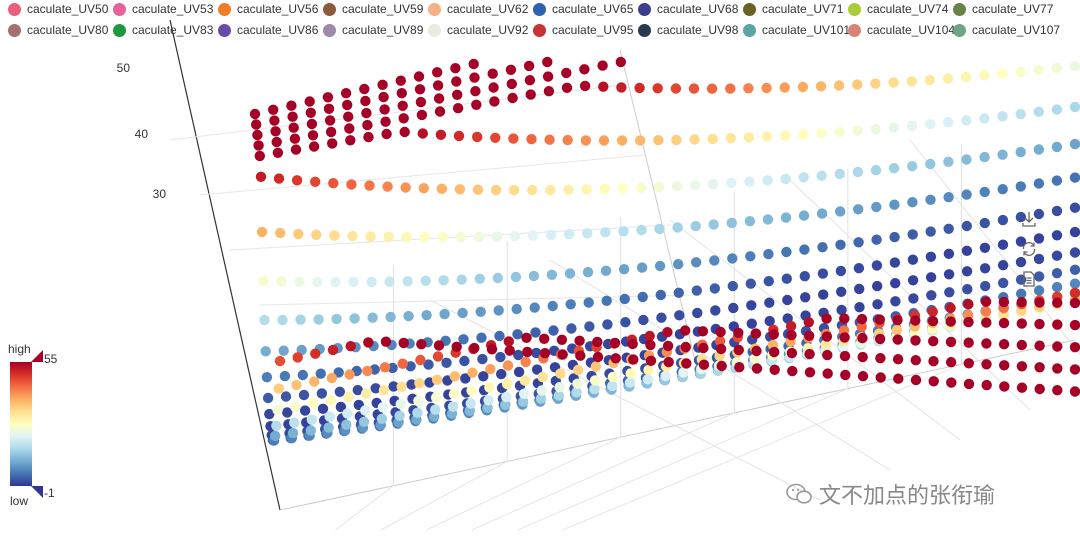 Image resolution: width=1080 pixels, height=539 pixels. Describe the element at coordinates (793, 9) in the screenshot. I see `legend-item: caculate_UV71` at that location.